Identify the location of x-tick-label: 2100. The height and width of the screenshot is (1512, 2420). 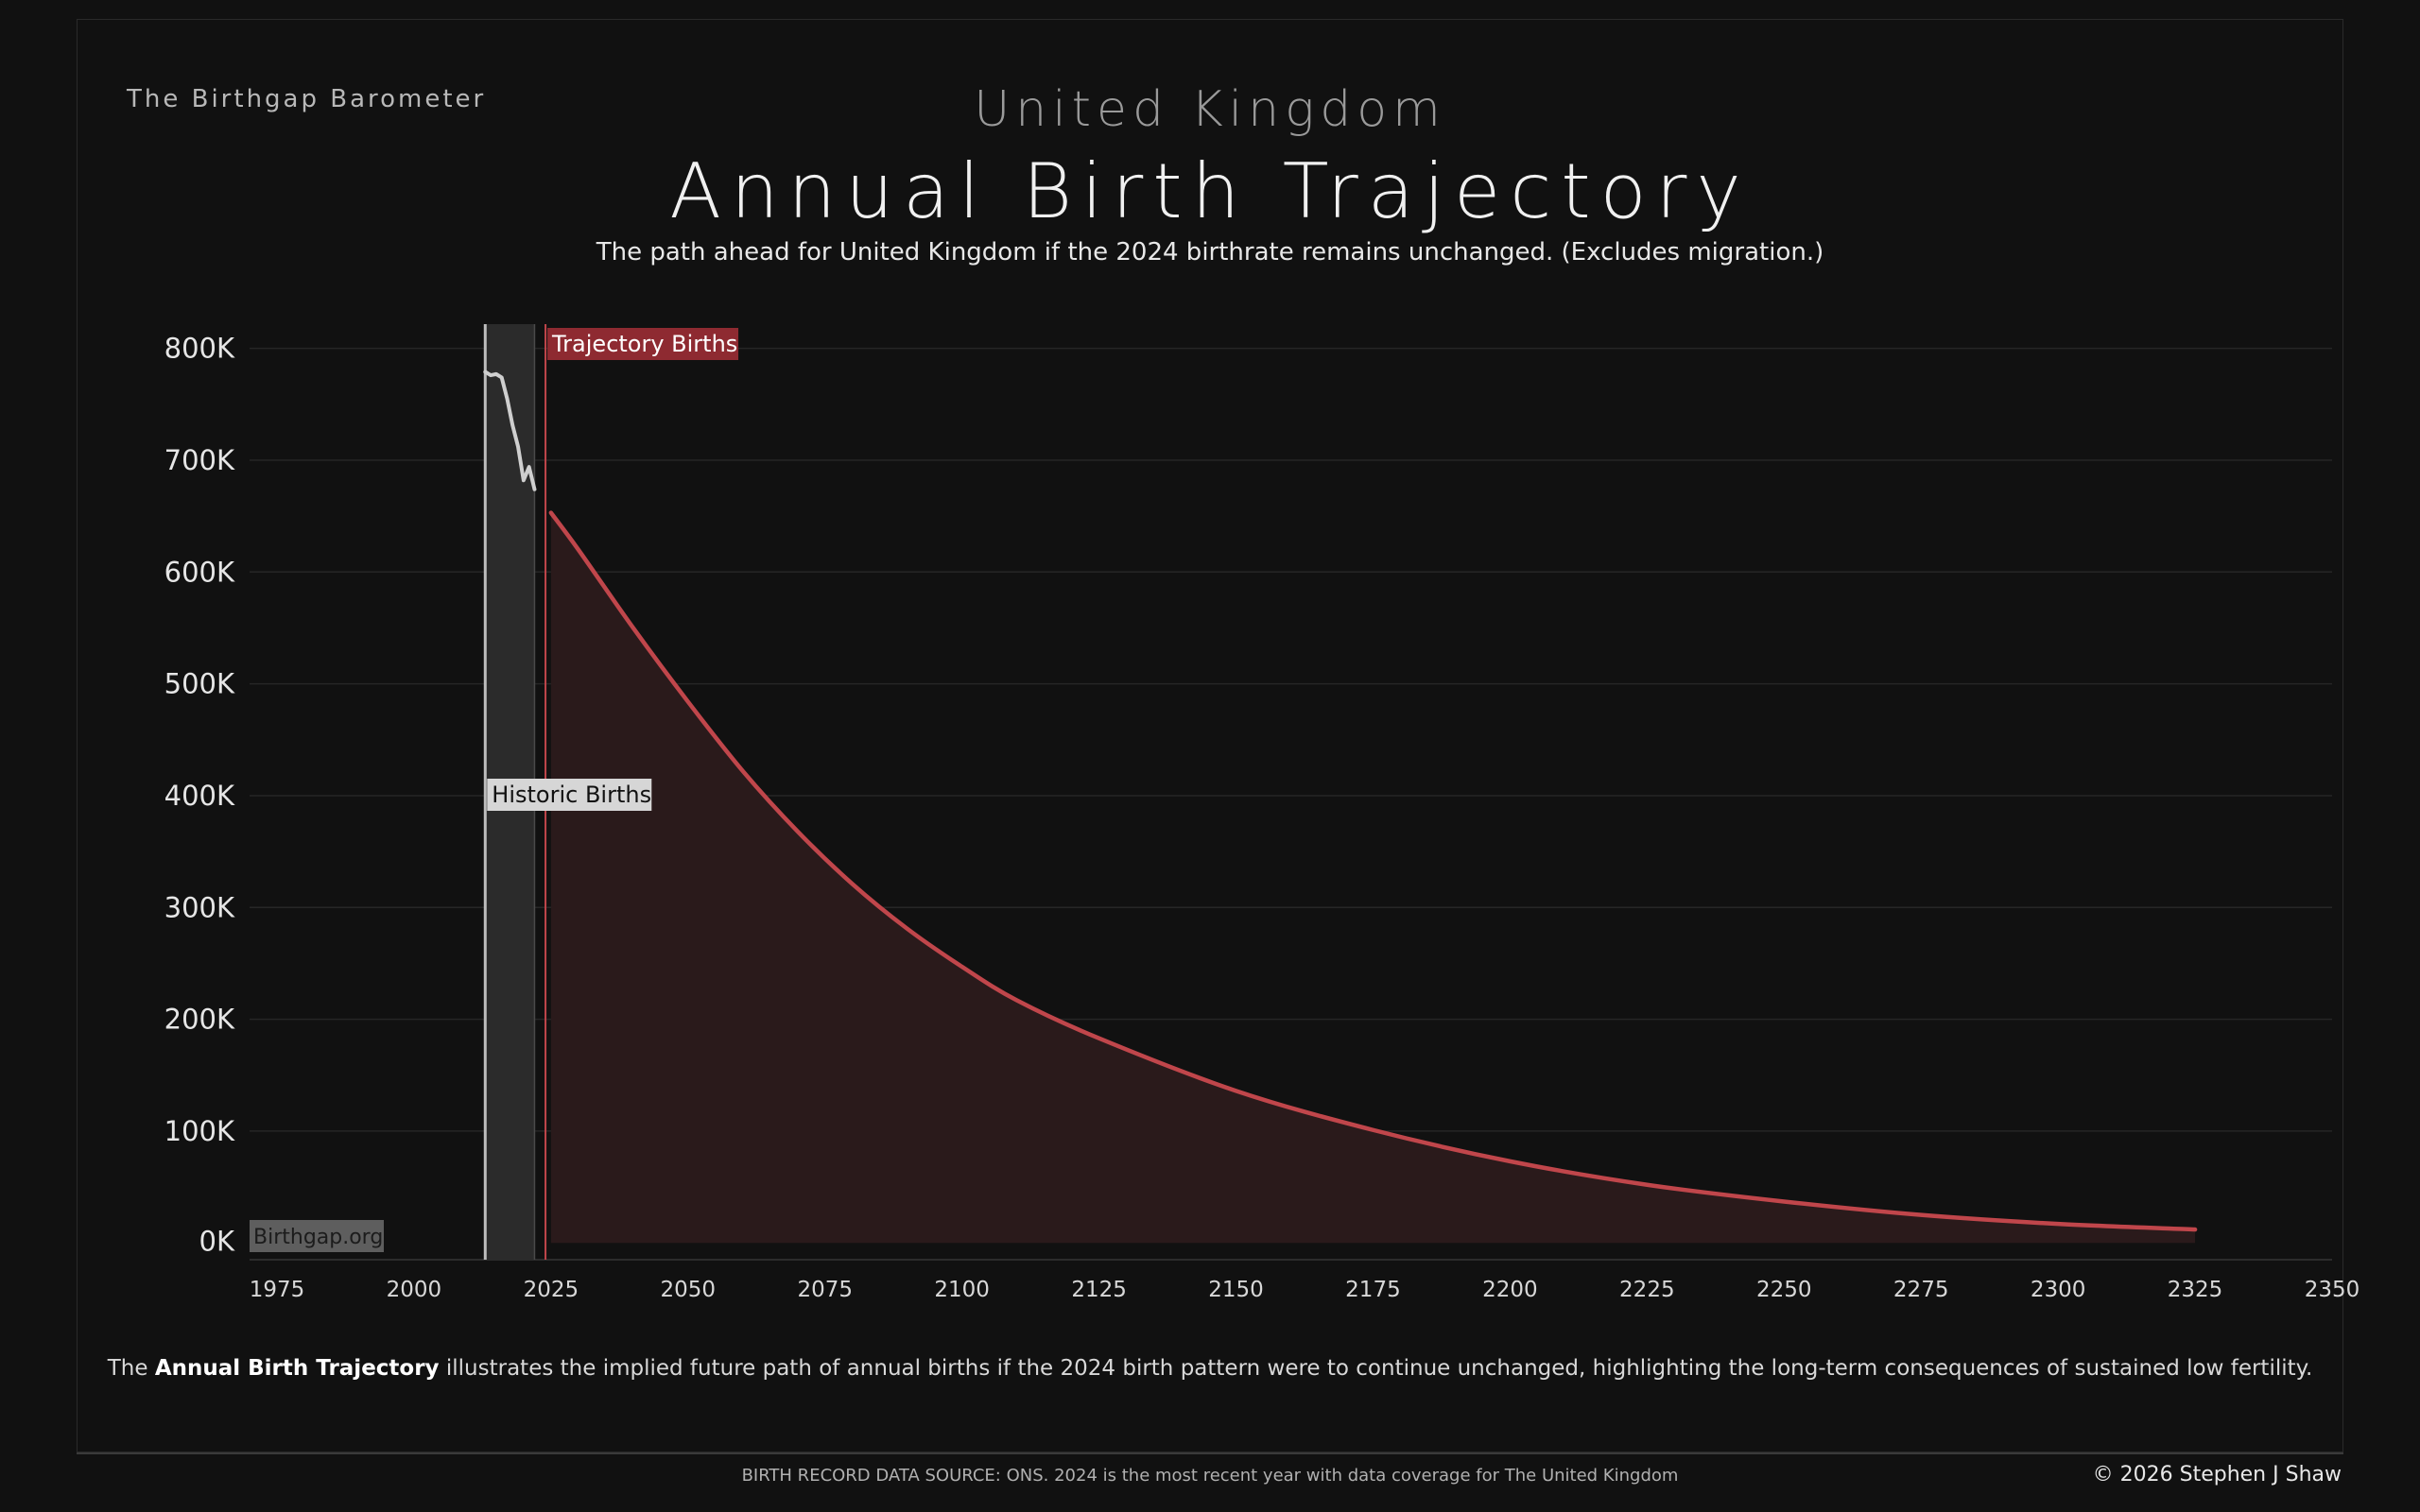
(962, 1290).